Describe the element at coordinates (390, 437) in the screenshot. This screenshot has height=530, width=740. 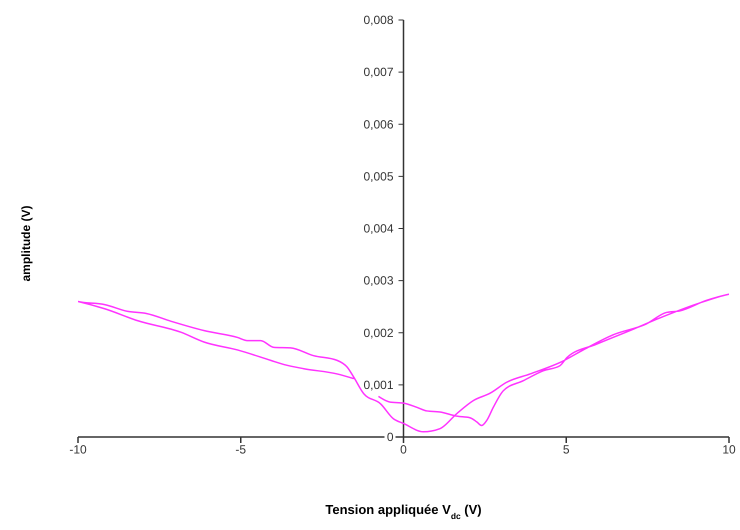
I see `y-tick-label: 0` at that location.